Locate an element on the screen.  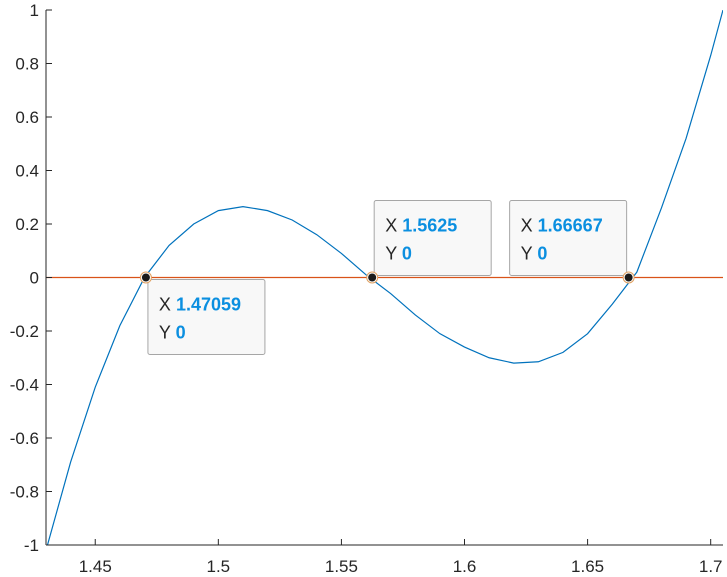
x-tick-label: 1.65 is located at coordinates (587, 566).